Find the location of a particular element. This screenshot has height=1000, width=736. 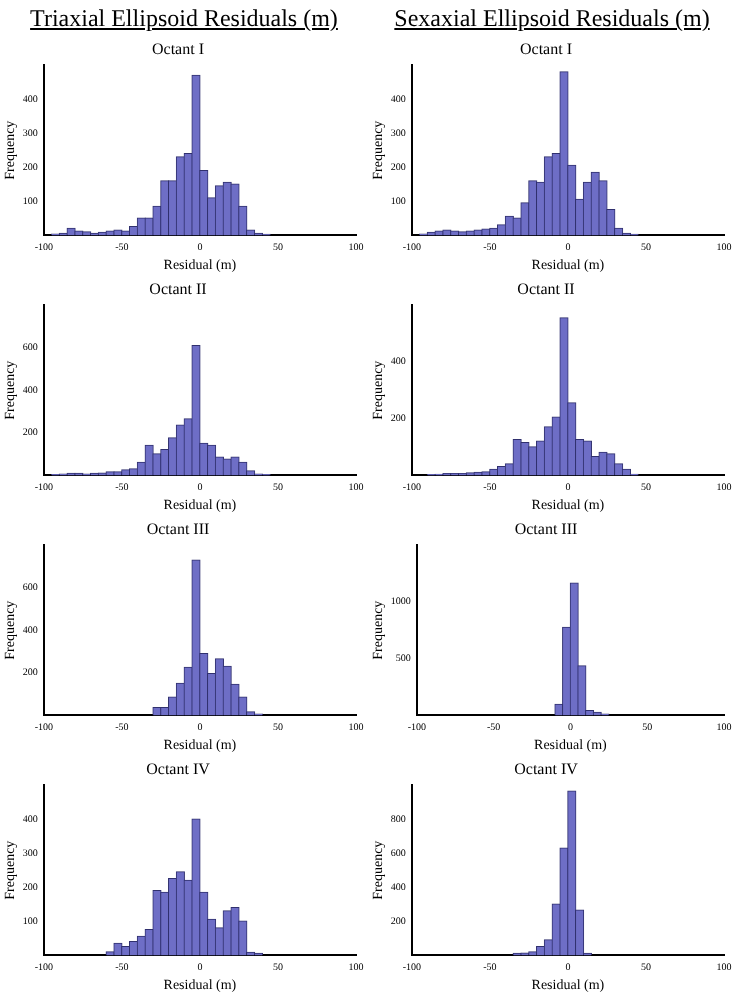

text: Triaxial Ellipsoid Residuals (m) is located at coordinates (184, 19).